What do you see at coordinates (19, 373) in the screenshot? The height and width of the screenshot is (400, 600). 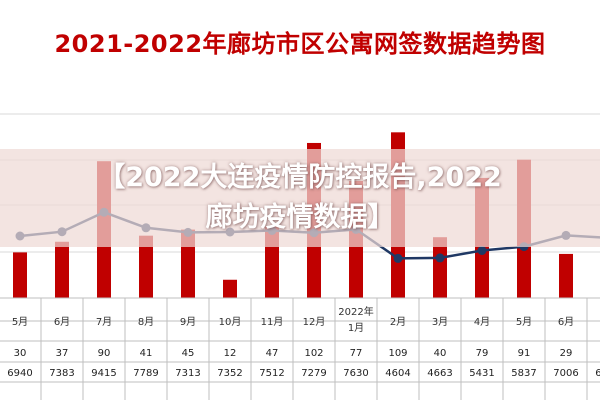 I see `line-value-label: 6940` at bounding box center [19, 373].